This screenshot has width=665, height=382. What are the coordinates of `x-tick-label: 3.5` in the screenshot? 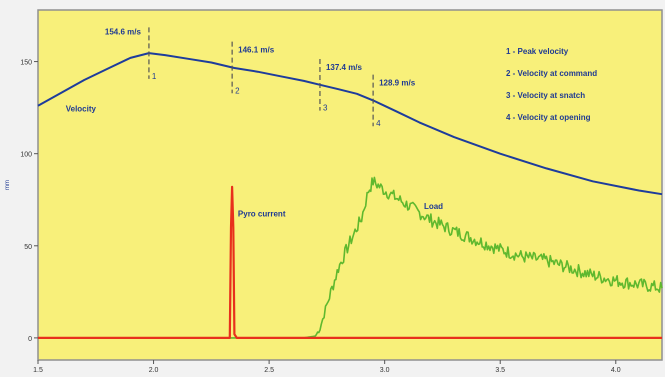 It's located at (500, 370).